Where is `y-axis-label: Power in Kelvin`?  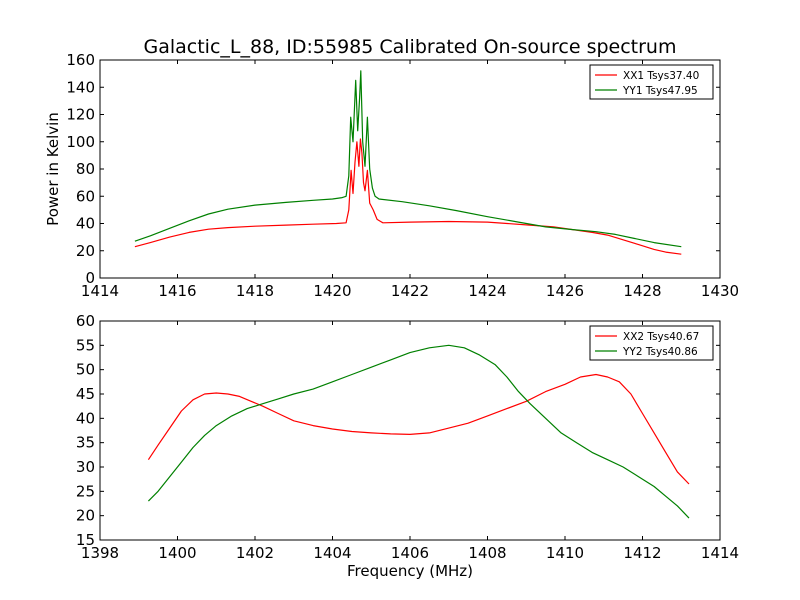 y-axis-label: Power in Kelvin is located at coordinates (53, 169).